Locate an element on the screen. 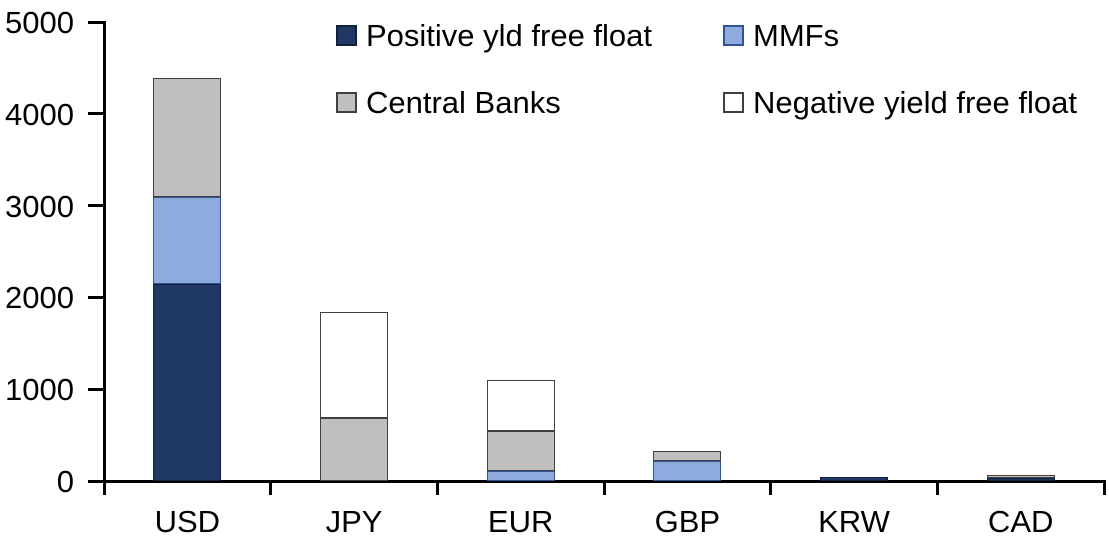 Image resolution: width=1109 pixels, height=556 pixels. legend-label: Positive yld free float is located at coordinates (509, 35).